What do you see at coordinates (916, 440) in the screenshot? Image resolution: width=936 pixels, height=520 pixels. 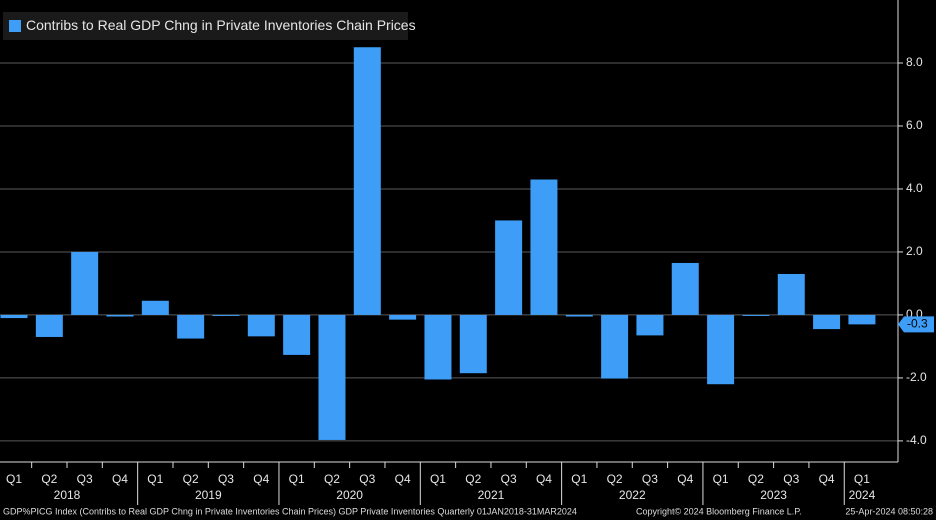 I see `y-tick-label: -4.0` at bounding box center [916, 440].